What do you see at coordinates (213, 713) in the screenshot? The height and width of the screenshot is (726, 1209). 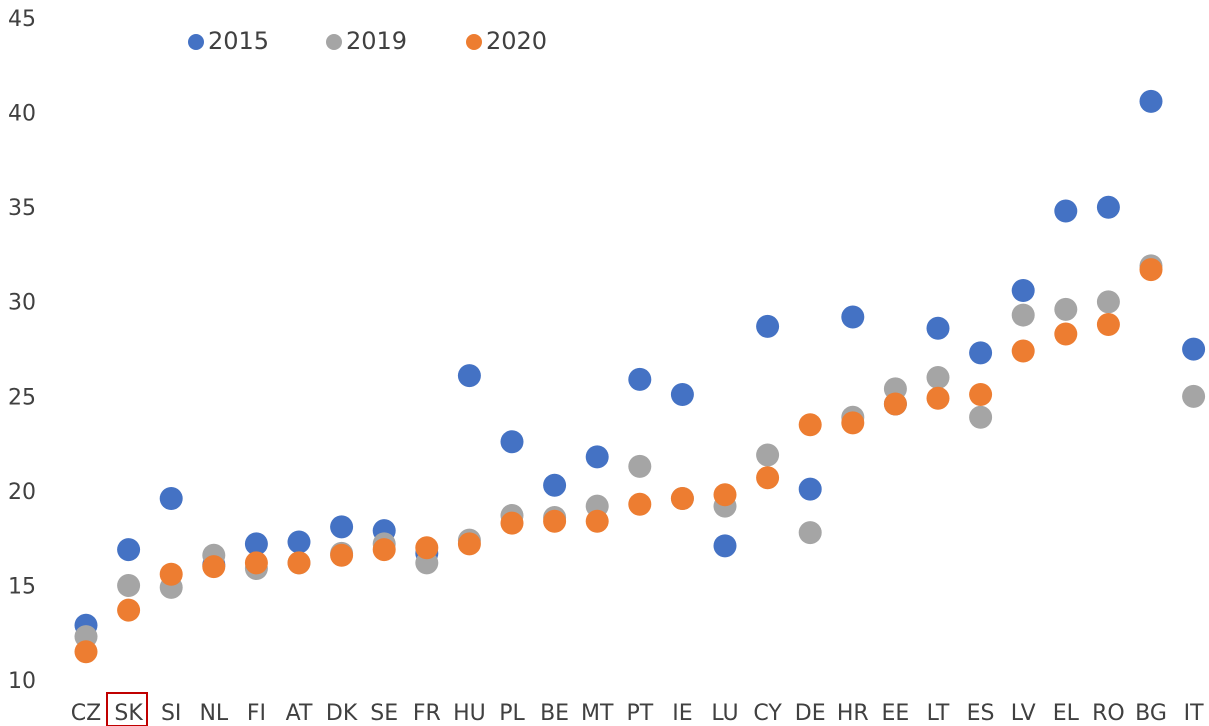 I see `x-tick-label: NL` at bounding box center [213, 713].